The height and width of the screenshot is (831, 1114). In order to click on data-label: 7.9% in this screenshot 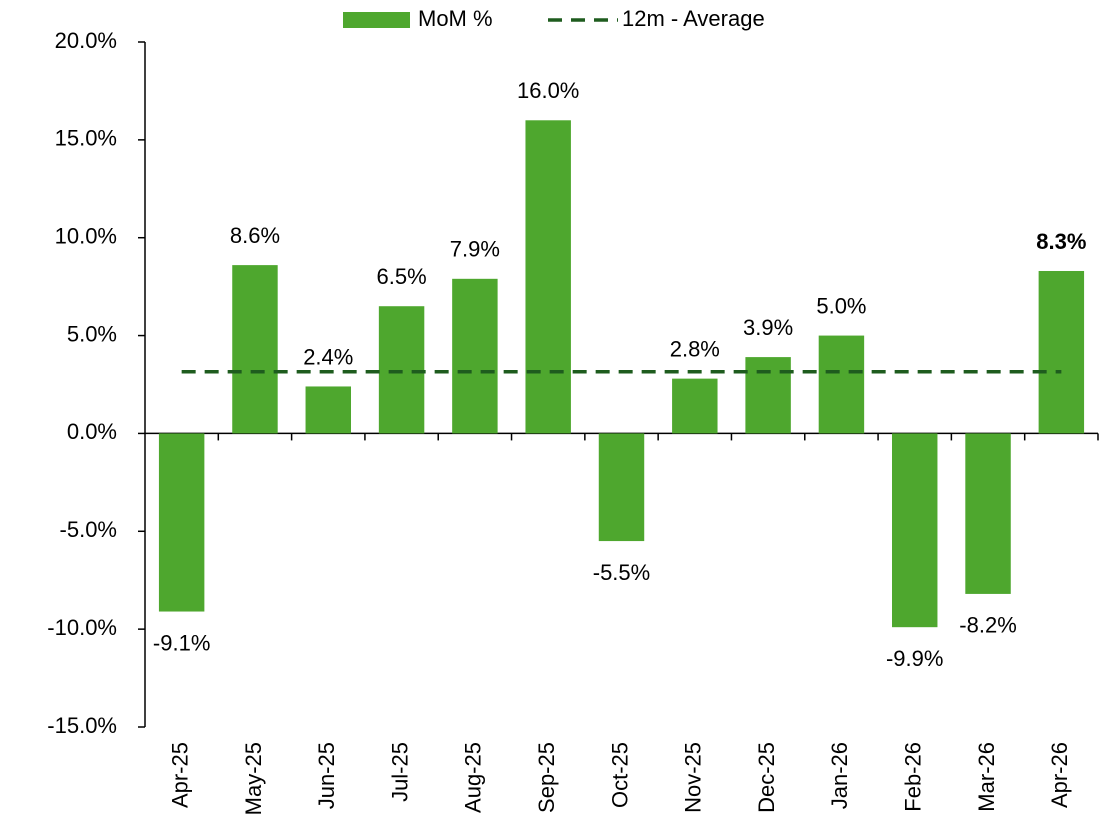, I will do `click(475, 249)`.